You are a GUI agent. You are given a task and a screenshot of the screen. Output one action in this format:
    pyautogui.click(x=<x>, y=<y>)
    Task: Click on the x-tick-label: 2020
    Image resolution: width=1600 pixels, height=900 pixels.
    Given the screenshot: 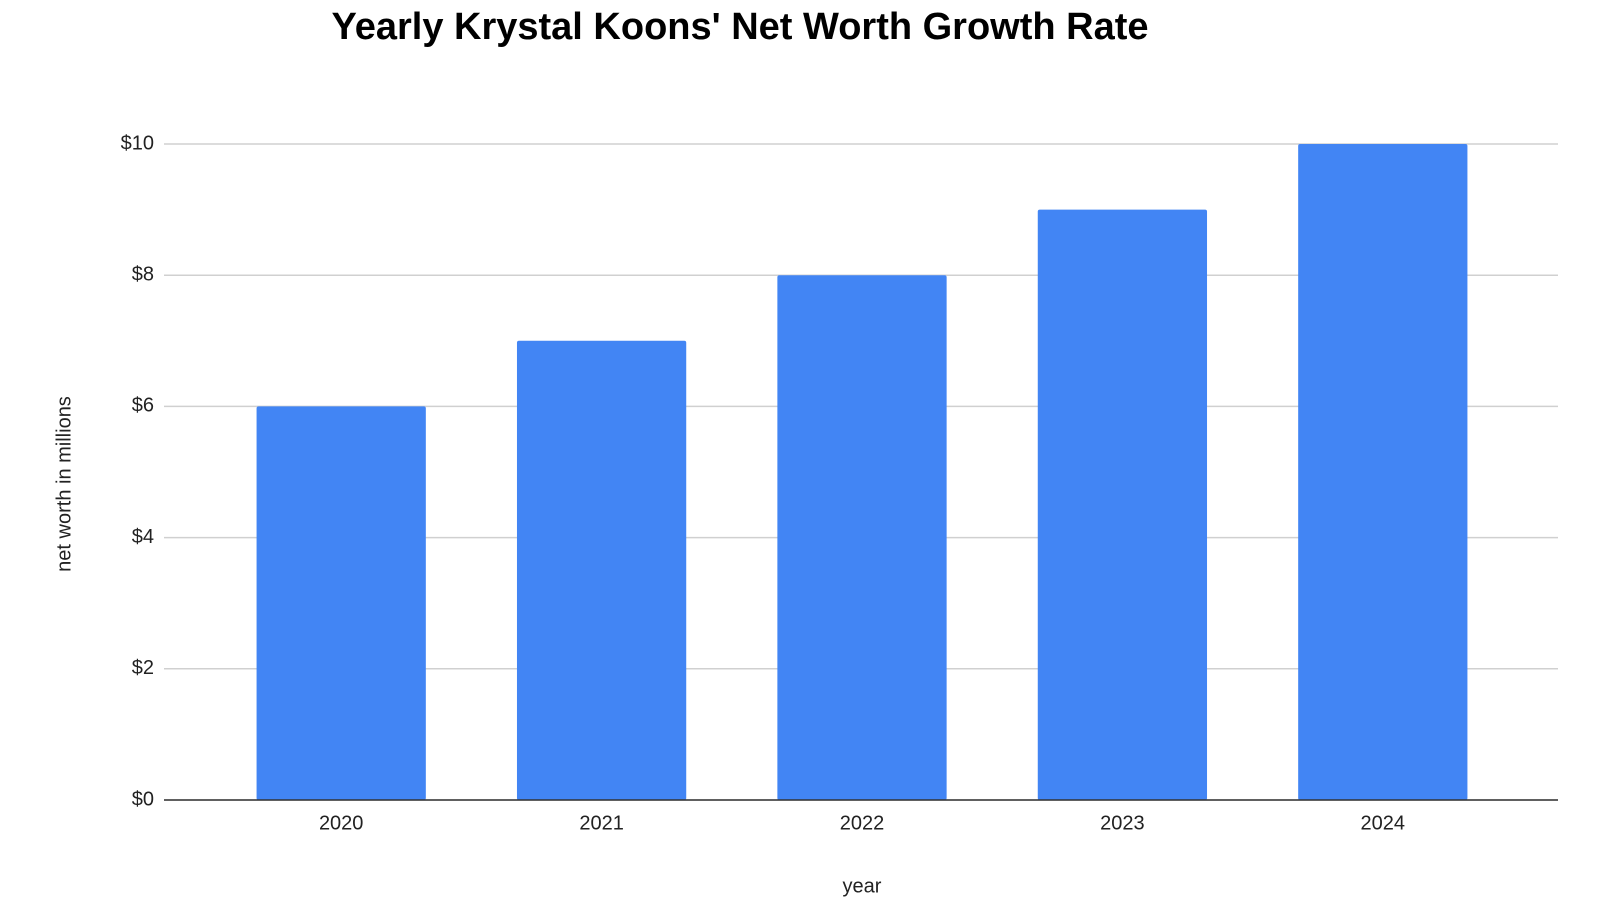 What is the action you would take?
    pyautogui.click(x=341, y=823)
    